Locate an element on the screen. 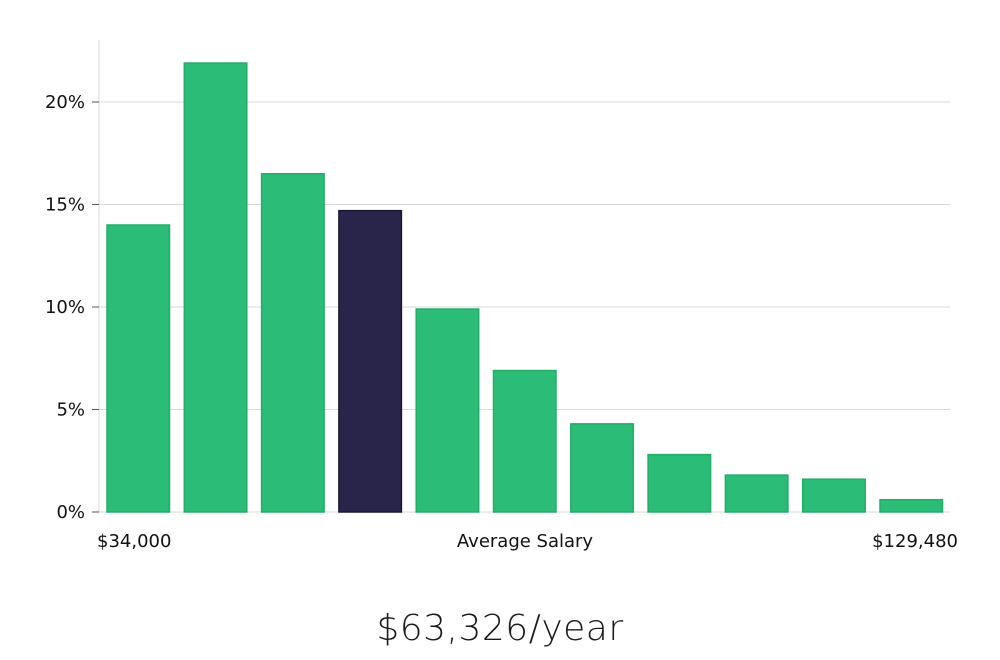 The image size is (1000, 660). average-salary-headline: $63,326/year is located at coordinates (500, 628).